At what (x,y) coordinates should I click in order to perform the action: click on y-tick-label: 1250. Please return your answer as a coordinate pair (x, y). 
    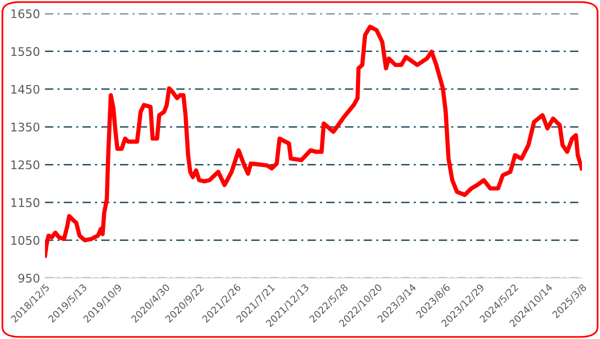
    Looking at the image, I should click on (25, 165).